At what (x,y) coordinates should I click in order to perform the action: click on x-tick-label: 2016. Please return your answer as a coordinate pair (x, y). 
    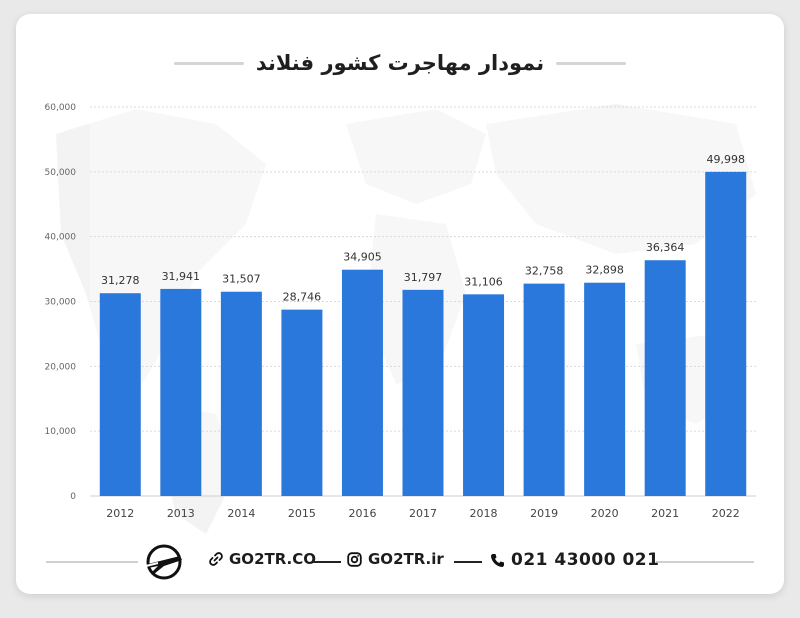
    Looking at the image, I should click on (362, 513).